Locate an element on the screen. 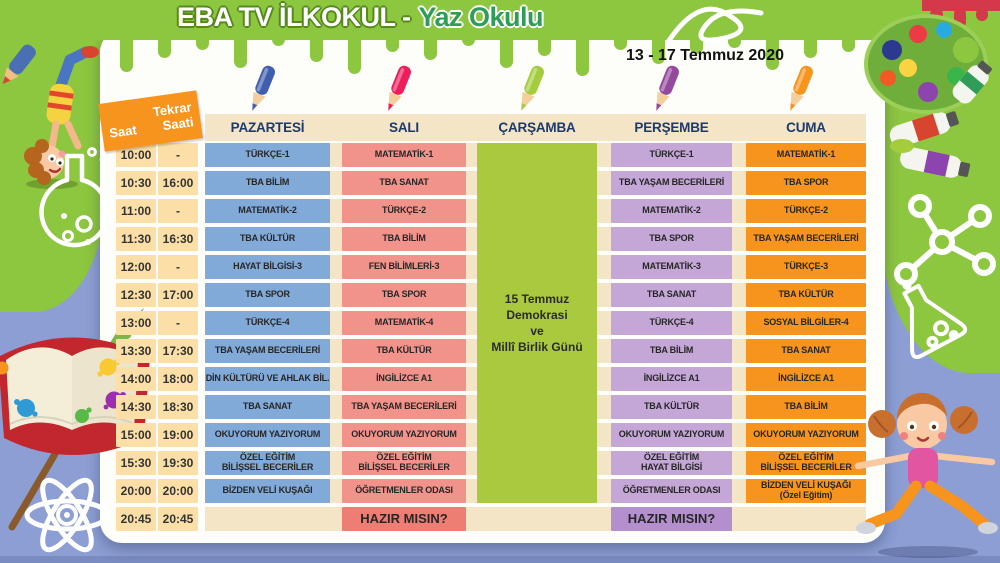  lesson-cell-pazartesi: TBA SANAT is located at coordinates (267, 407).